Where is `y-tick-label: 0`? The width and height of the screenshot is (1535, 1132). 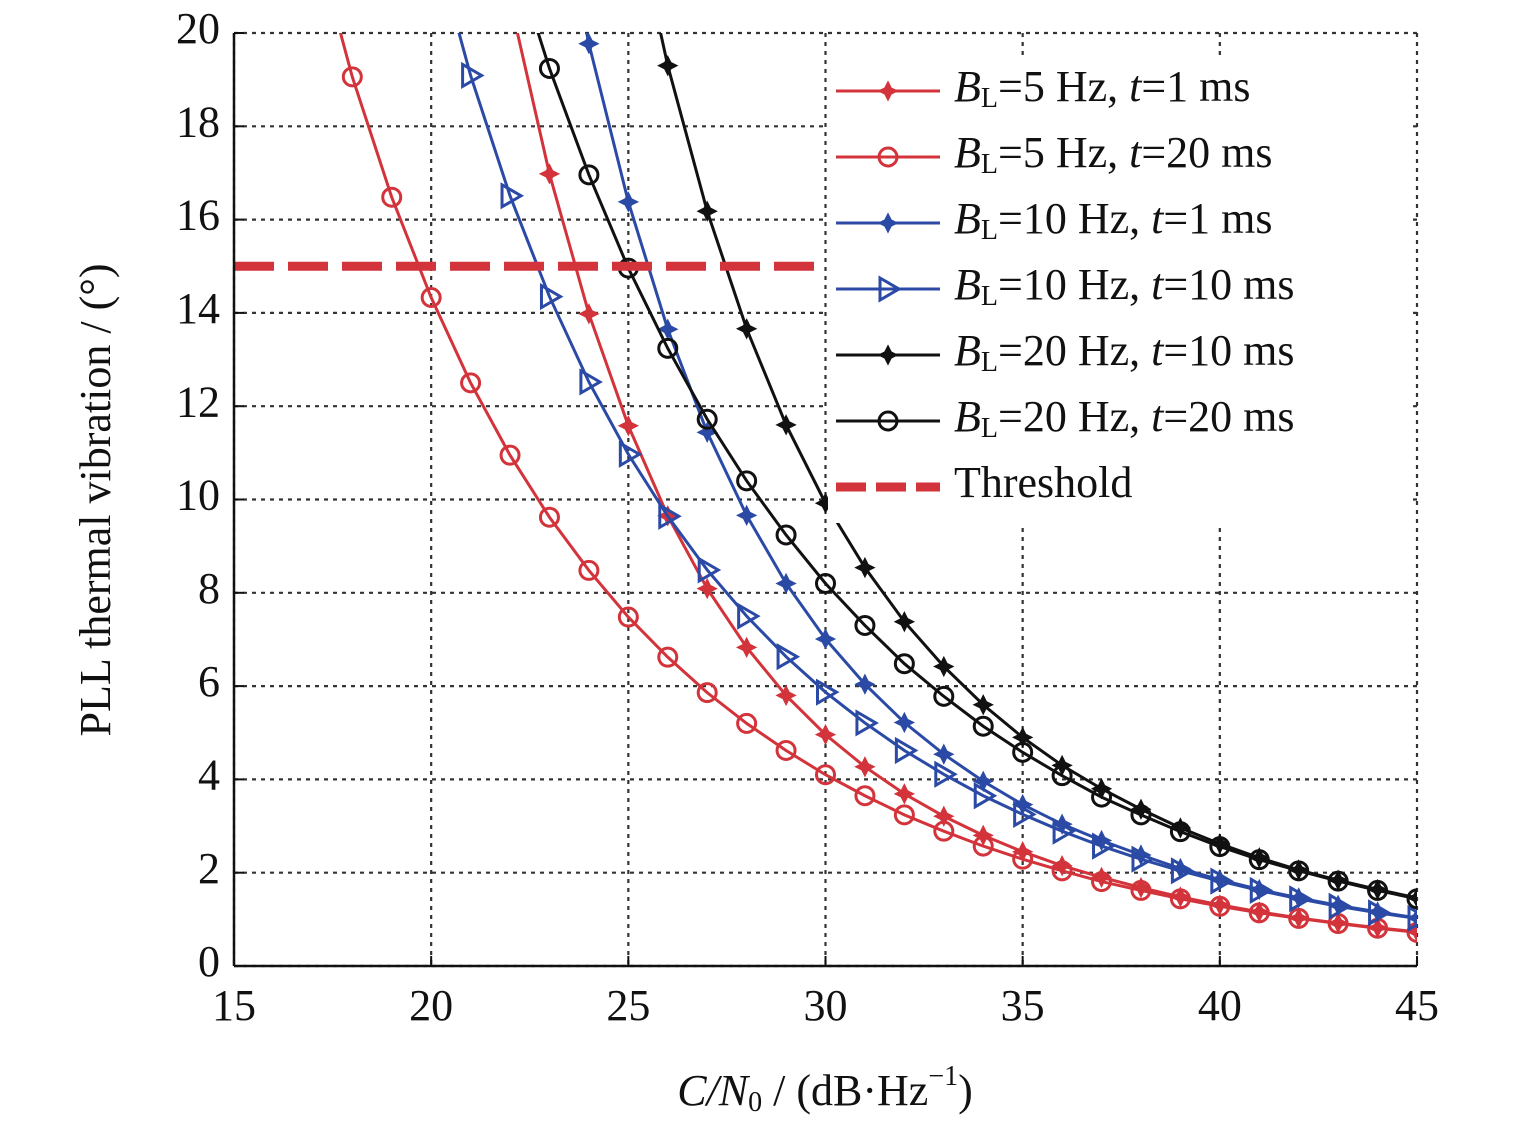
y-tick-label: 0 is located at coordinates (209, 961).